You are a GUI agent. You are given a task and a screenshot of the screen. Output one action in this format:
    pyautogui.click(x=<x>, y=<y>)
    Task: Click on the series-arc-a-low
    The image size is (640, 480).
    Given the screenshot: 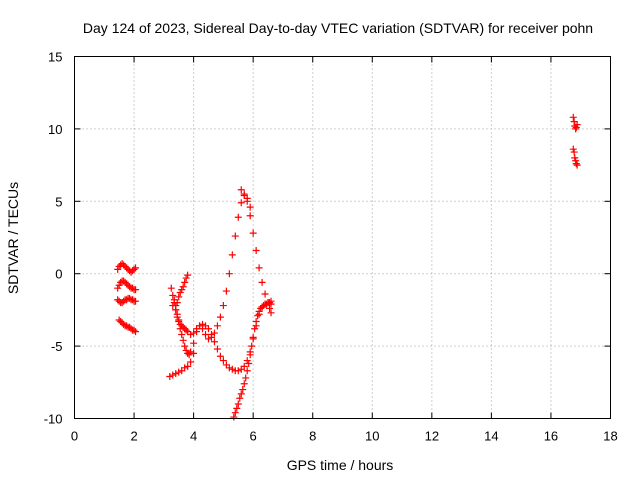 What is the action you would take?
    pyautogui.click(x=127, y=300)
    